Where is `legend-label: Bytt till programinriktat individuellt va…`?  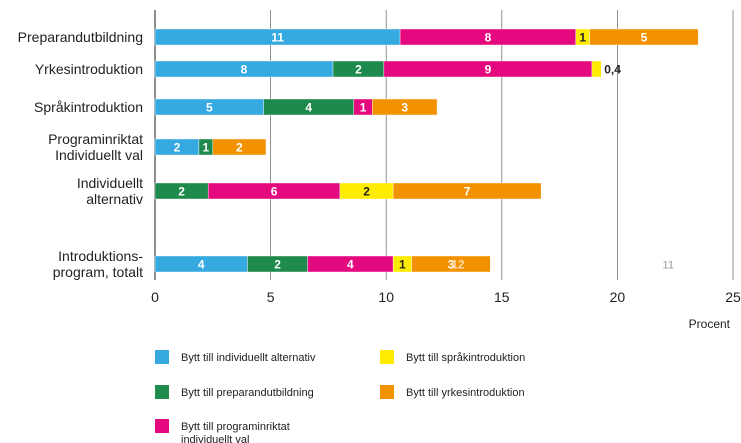 legend-label: Bytt till programinriktat individuellt va… is located at coordinates (235, 432).